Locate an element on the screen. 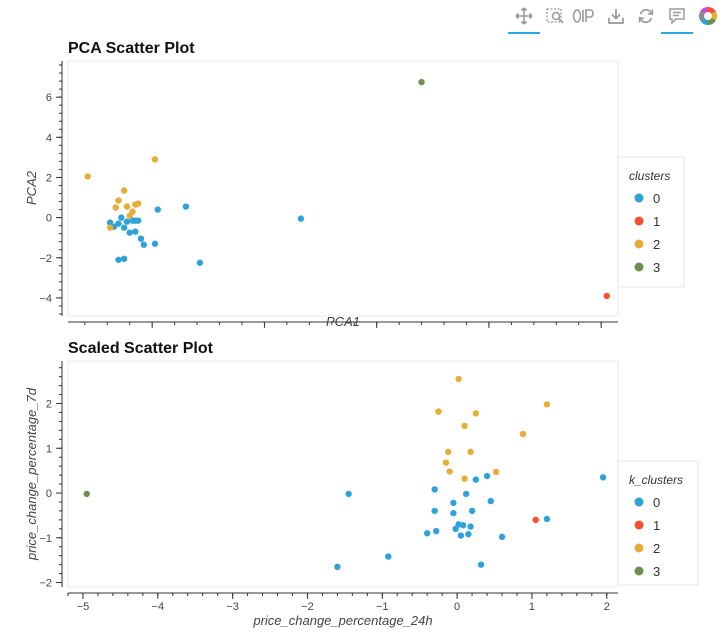  hover-tool-button is located at coordinates (677, 19).